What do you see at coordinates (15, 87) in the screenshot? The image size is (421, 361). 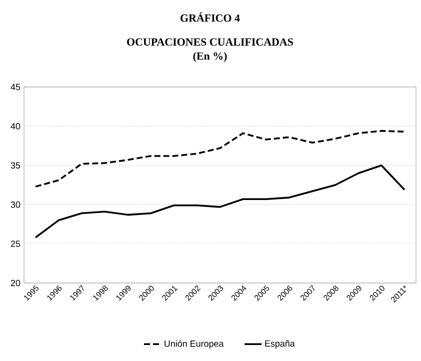 I see `y-tick-label: 45` at bounding box center [15, 87].